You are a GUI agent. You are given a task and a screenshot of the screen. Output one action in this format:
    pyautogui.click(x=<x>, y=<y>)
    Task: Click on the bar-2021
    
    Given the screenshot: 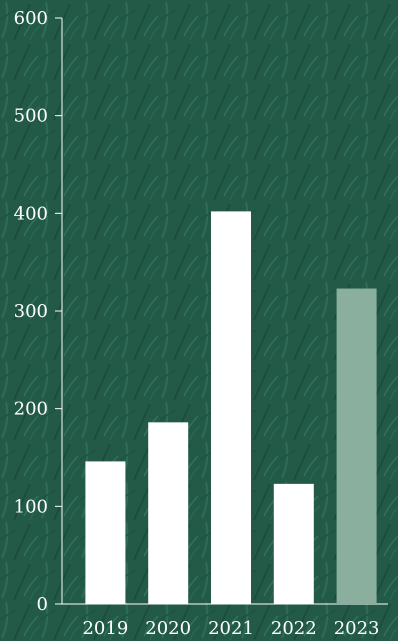 What is the action you would take?
    pyautogui.click(x=231, y=407)
    